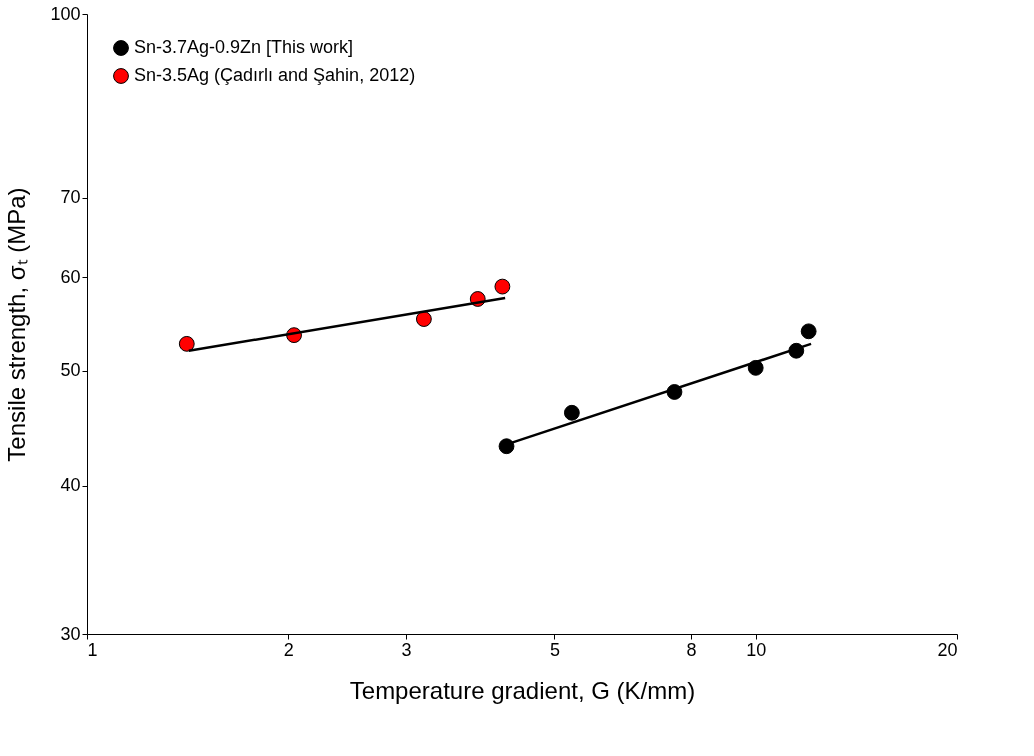 The height and width of the screenshot is (756, 1034). I want to click on x-tick-label: 5, so click(554, 649).